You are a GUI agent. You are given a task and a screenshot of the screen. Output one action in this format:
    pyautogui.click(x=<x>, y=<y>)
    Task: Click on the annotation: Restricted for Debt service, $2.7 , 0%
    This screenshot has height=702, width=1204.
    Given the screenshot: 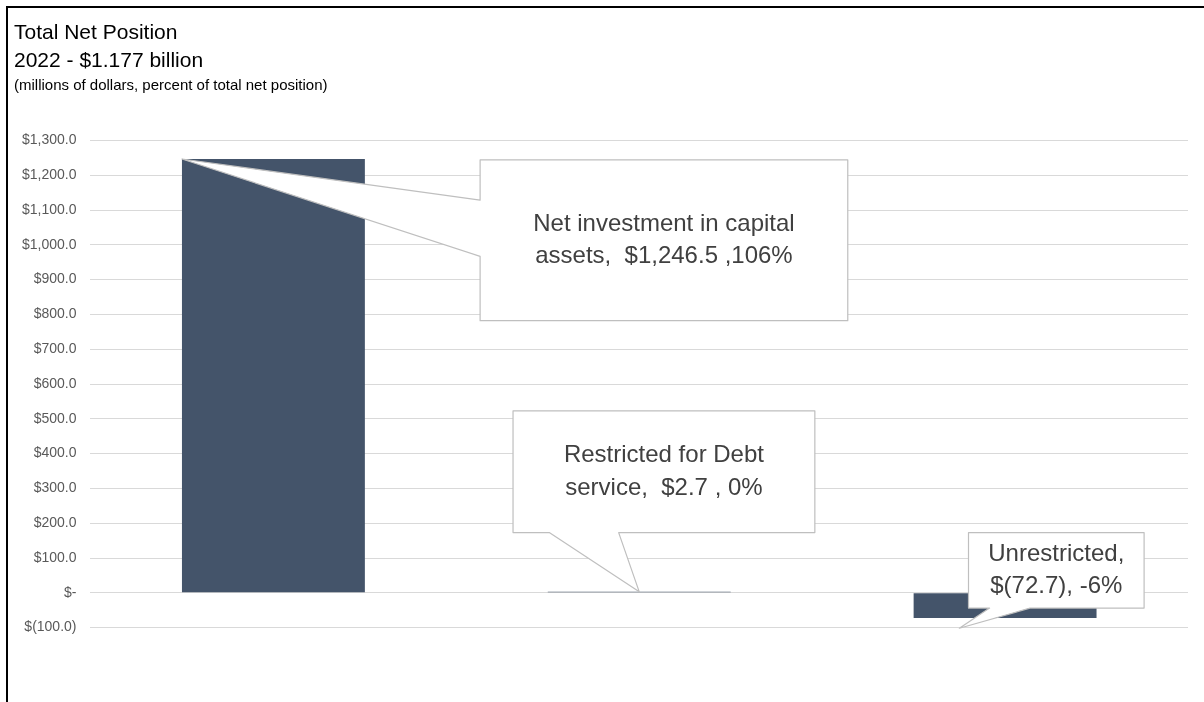 What is the action you would take?
    pyautogui.click(x=664, y=470)
    